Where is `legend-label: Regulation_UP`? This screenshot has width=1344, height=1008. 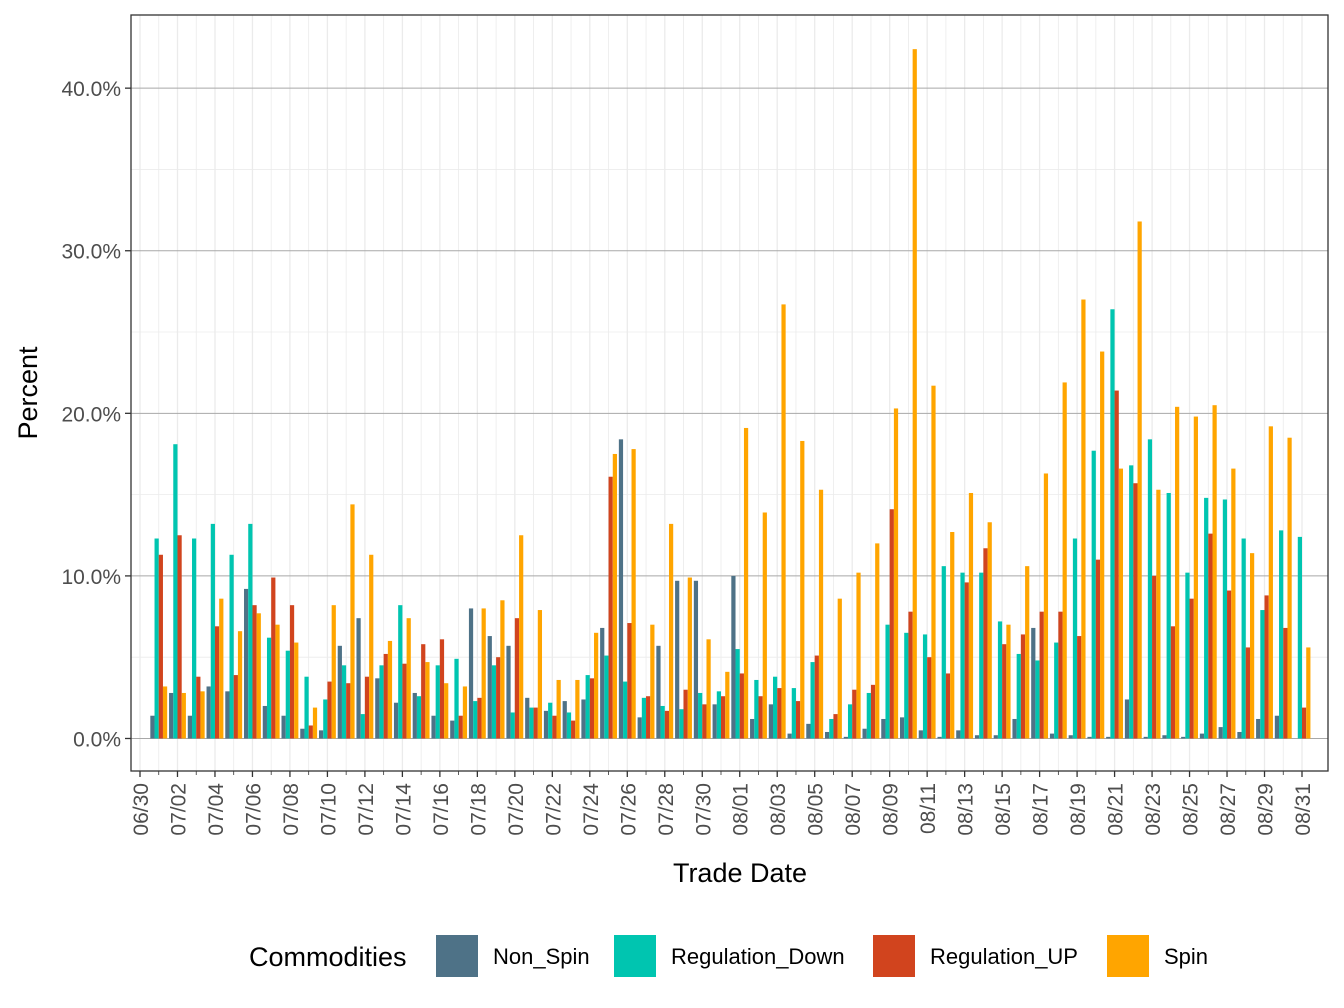
legend-label: Regulation_UP is located at coordinates (1004, 956).